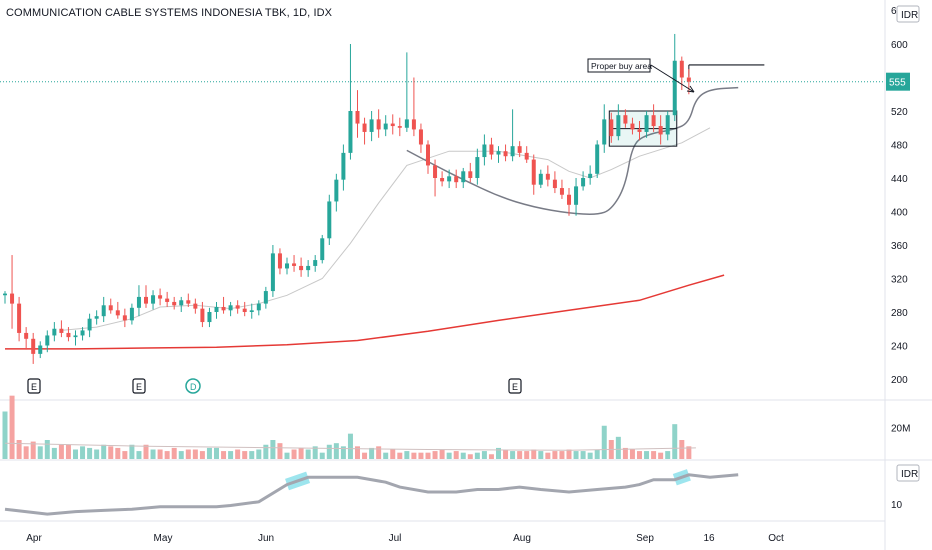 The height and width of the screenshot is (550, 932). What do you see at coordinates (371, 494) in the screenshot?
I see `indicator-line` at bounding box center [371, 494].